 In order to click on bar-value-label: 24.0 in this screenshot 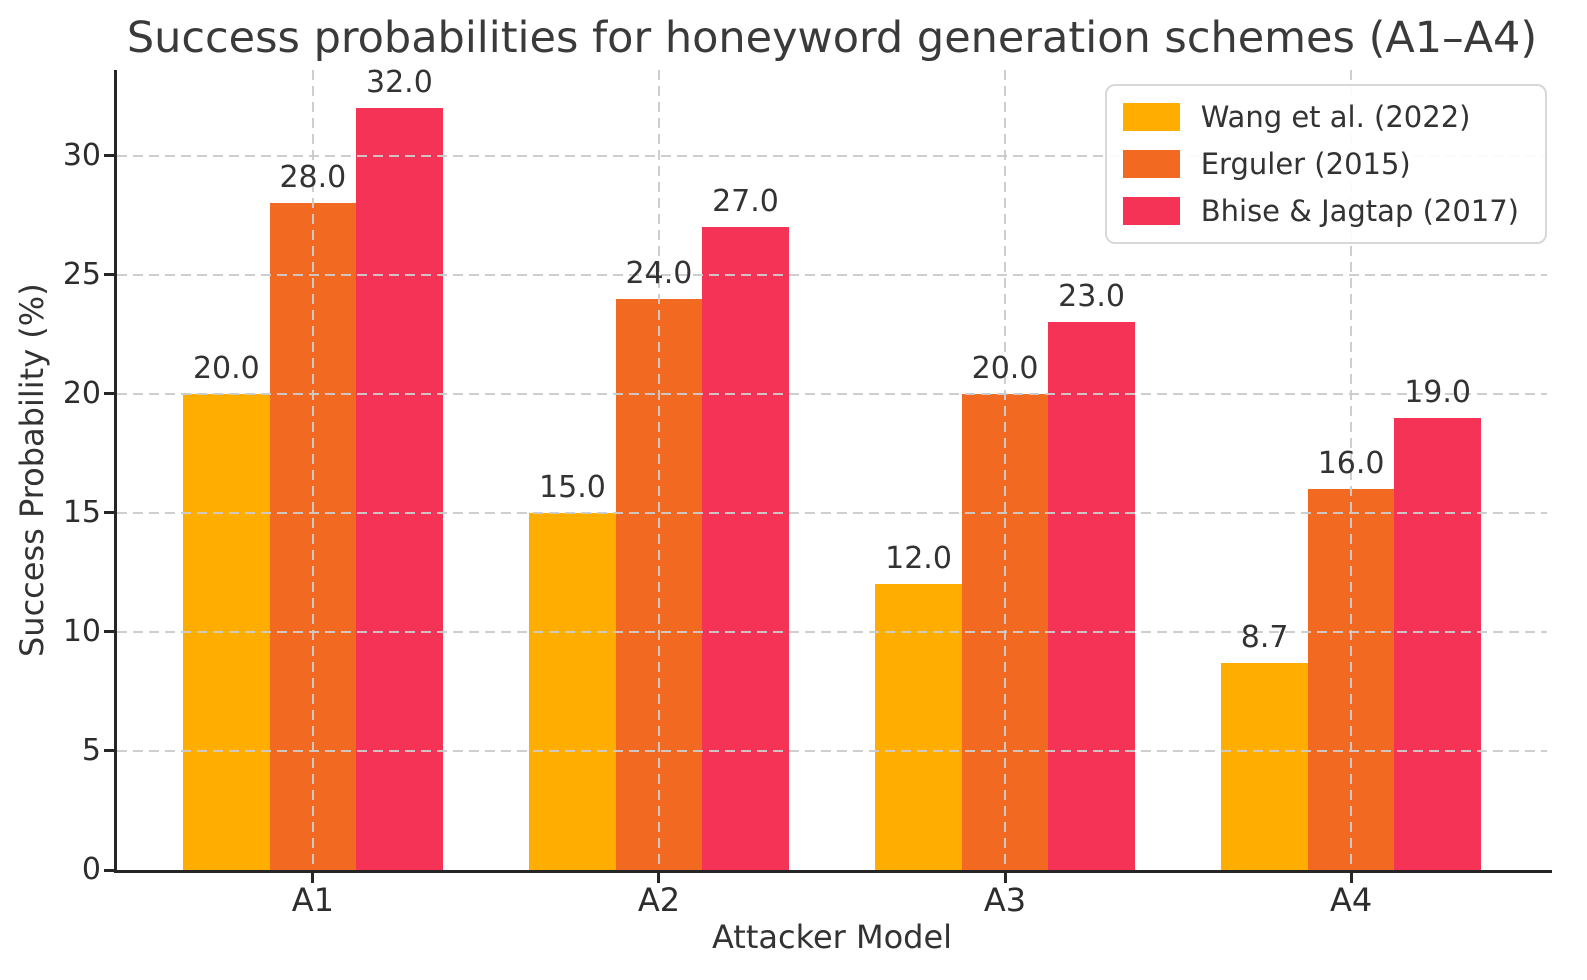, I will do `click(659, 273)`.